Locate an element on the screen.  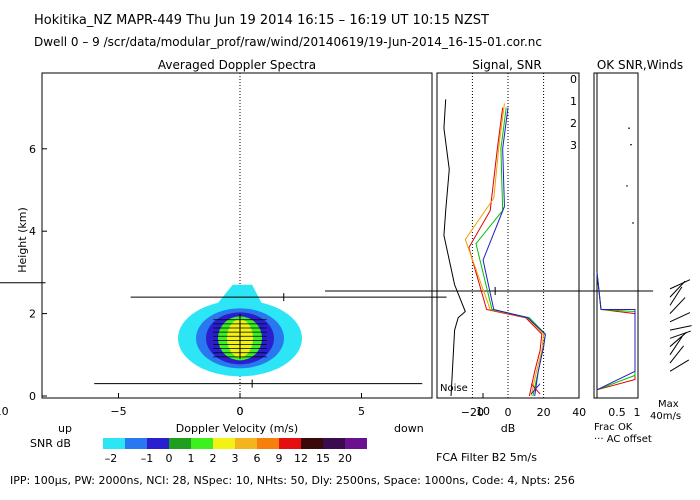
snr-panel-title: Signal, SNR is located at coordinates (506, 65).